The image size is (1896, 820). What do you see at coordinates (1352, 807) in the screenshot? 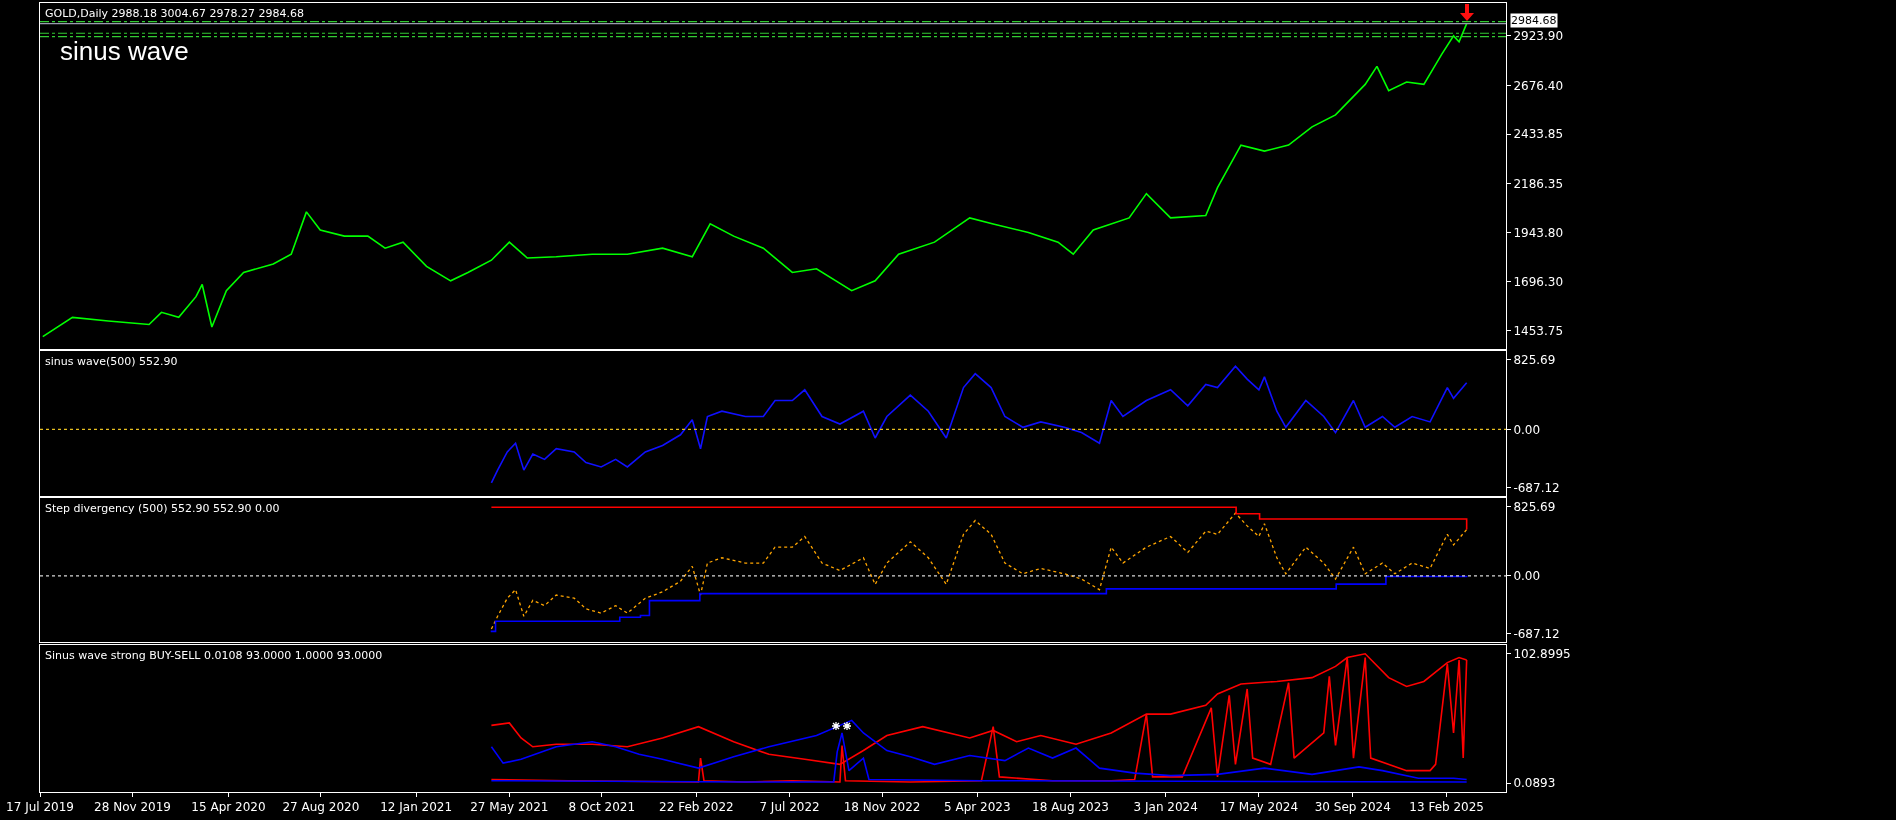
I see `x-tick-label: 30 Sep 2024` at bounding box center [1352, 807].